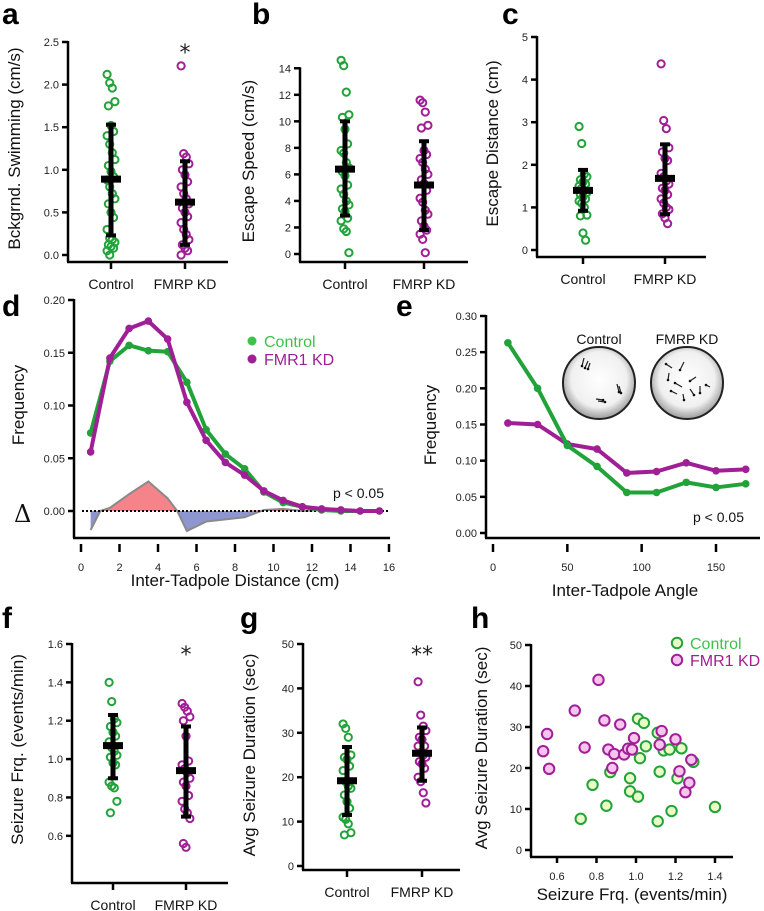 This screenshot has width=764, height=911. I want to click on x-tick-label: 16, so click(389, 568).